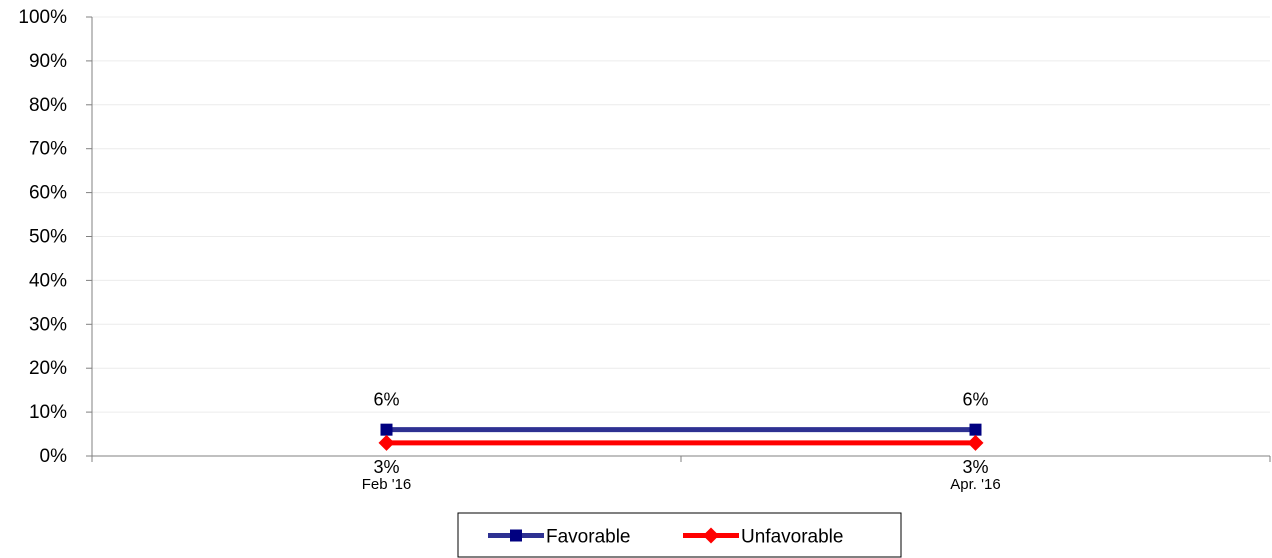 Image resolution: width=1272 pixels, height=558 pixels. What do you see at coordinates (42, 17) in the screenshot?
I see `y-axis-tick-label: 100%` at bounding box center [42, 17].